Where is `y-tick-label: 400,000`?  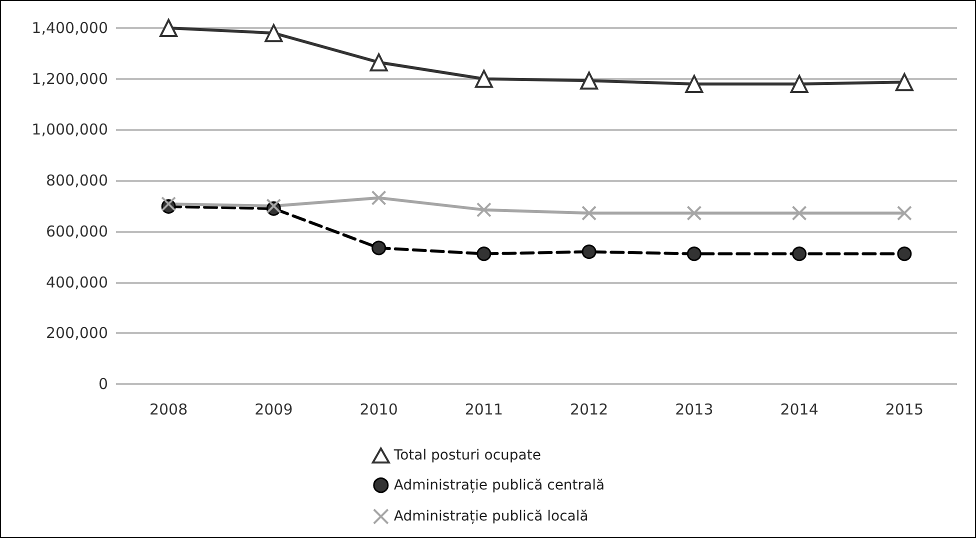 y-tick-label: 400,000 is located at coordinates (77, 282).